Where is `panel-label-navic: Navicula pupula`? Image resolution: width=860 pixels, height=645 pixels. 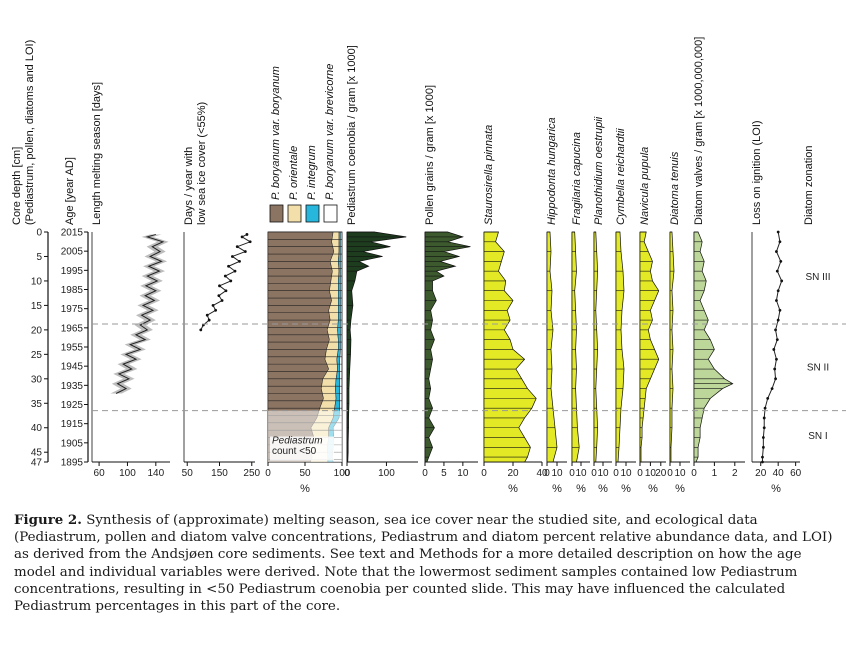
panel-label-navic: Navicula pupula is located at coordinates (645, 186).